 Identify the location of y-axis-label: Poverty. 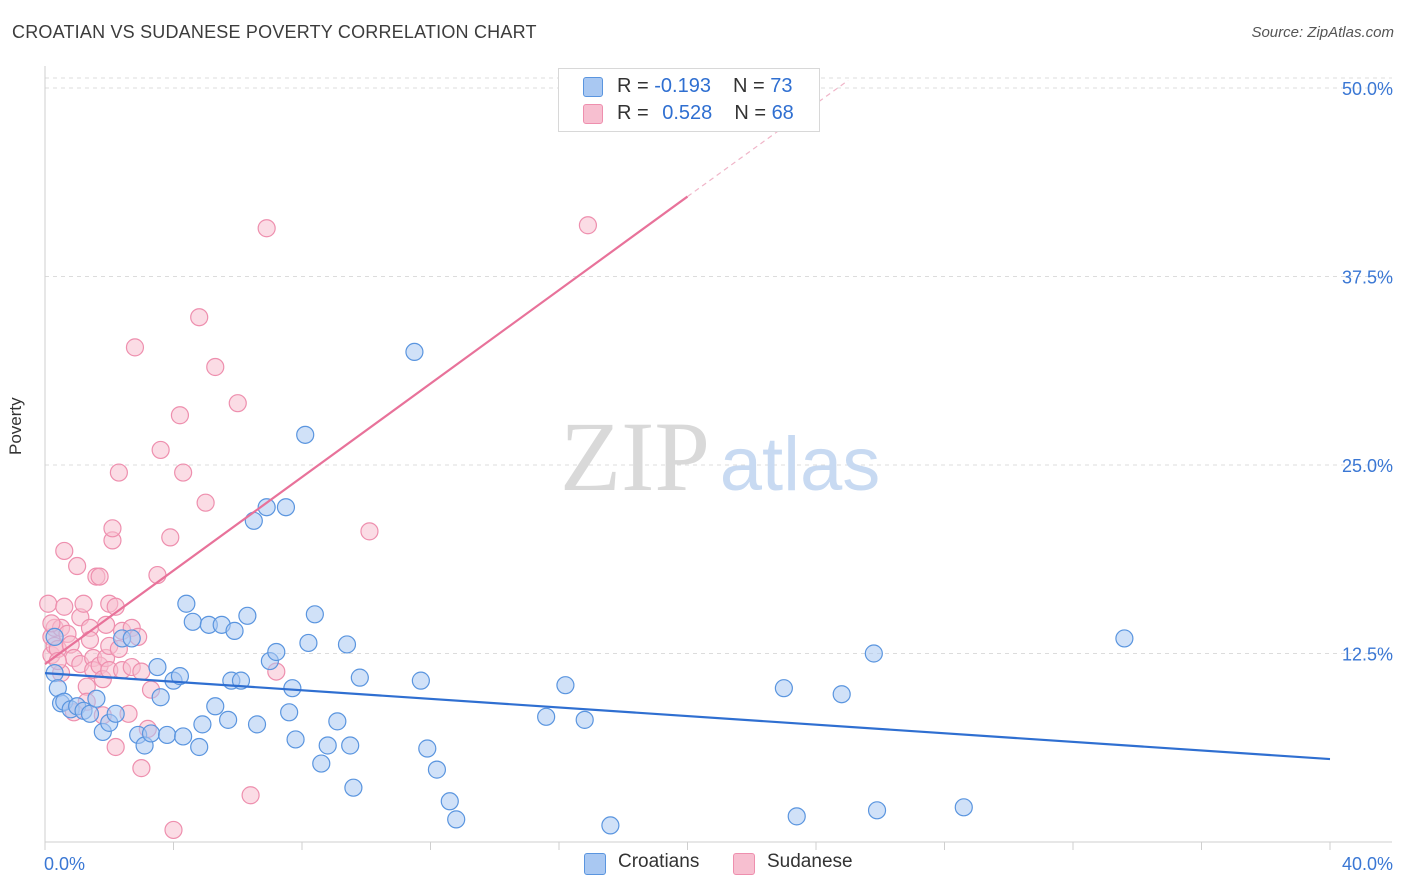
(15, 426).